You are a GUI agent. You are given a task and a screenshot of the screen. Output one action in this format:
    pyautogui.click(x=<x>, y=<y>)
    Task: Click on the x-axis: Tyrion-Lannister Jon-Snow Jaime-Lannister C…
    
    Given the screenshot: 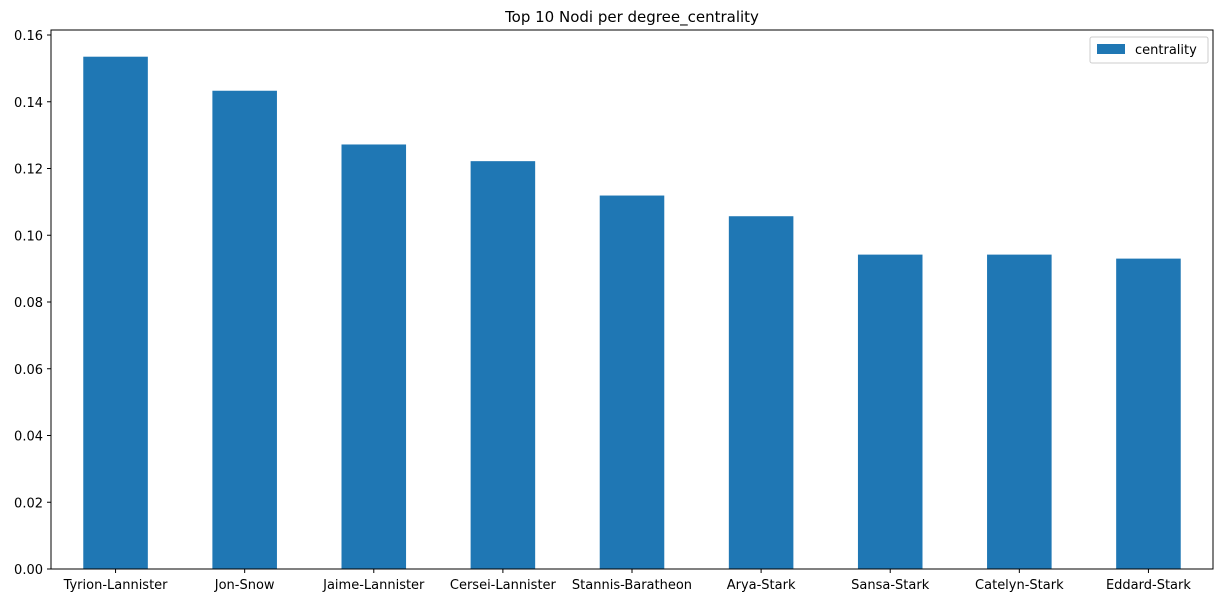 What is the action you would take?
    pyautogui.click(x=627, y=581)
    